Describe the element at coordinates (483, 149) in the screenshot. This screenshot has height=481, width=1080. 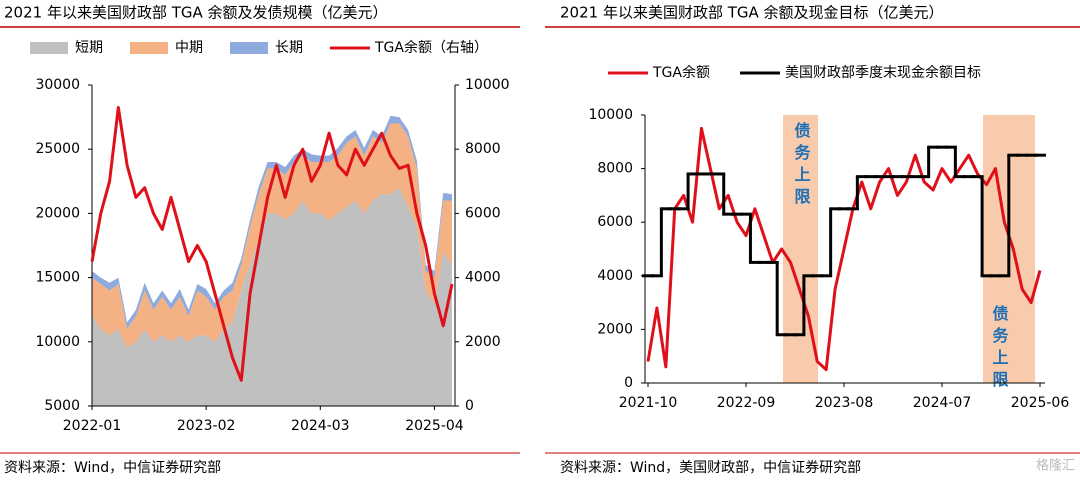
I see `y2-tick-label: 8000` at that location.